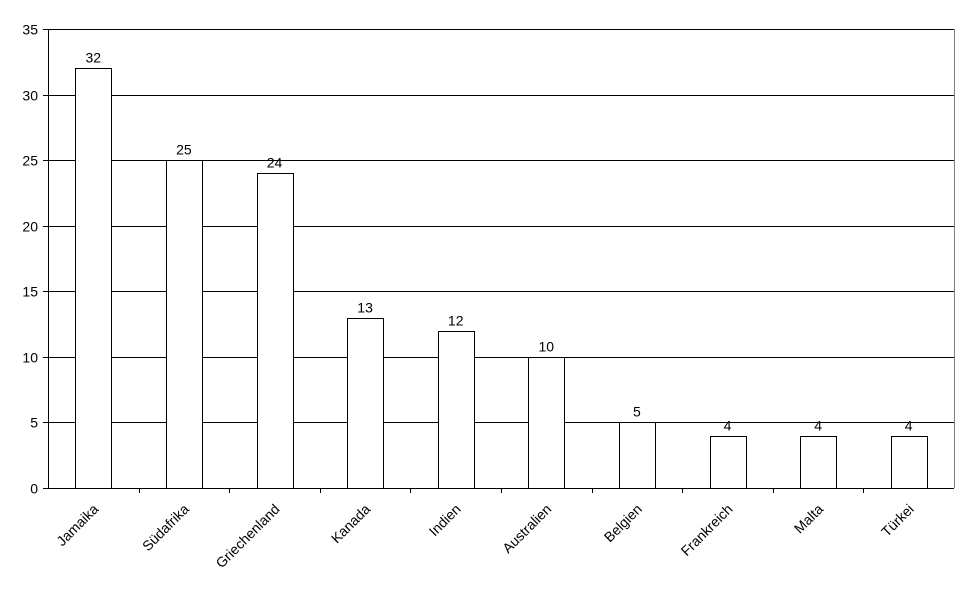 The height and width of the screenshot is (604, 971). What do you see at coordinates (623, 523) in the screenshot?
I see `x-tick-label: Belgien` at bounding box center [623, 523].